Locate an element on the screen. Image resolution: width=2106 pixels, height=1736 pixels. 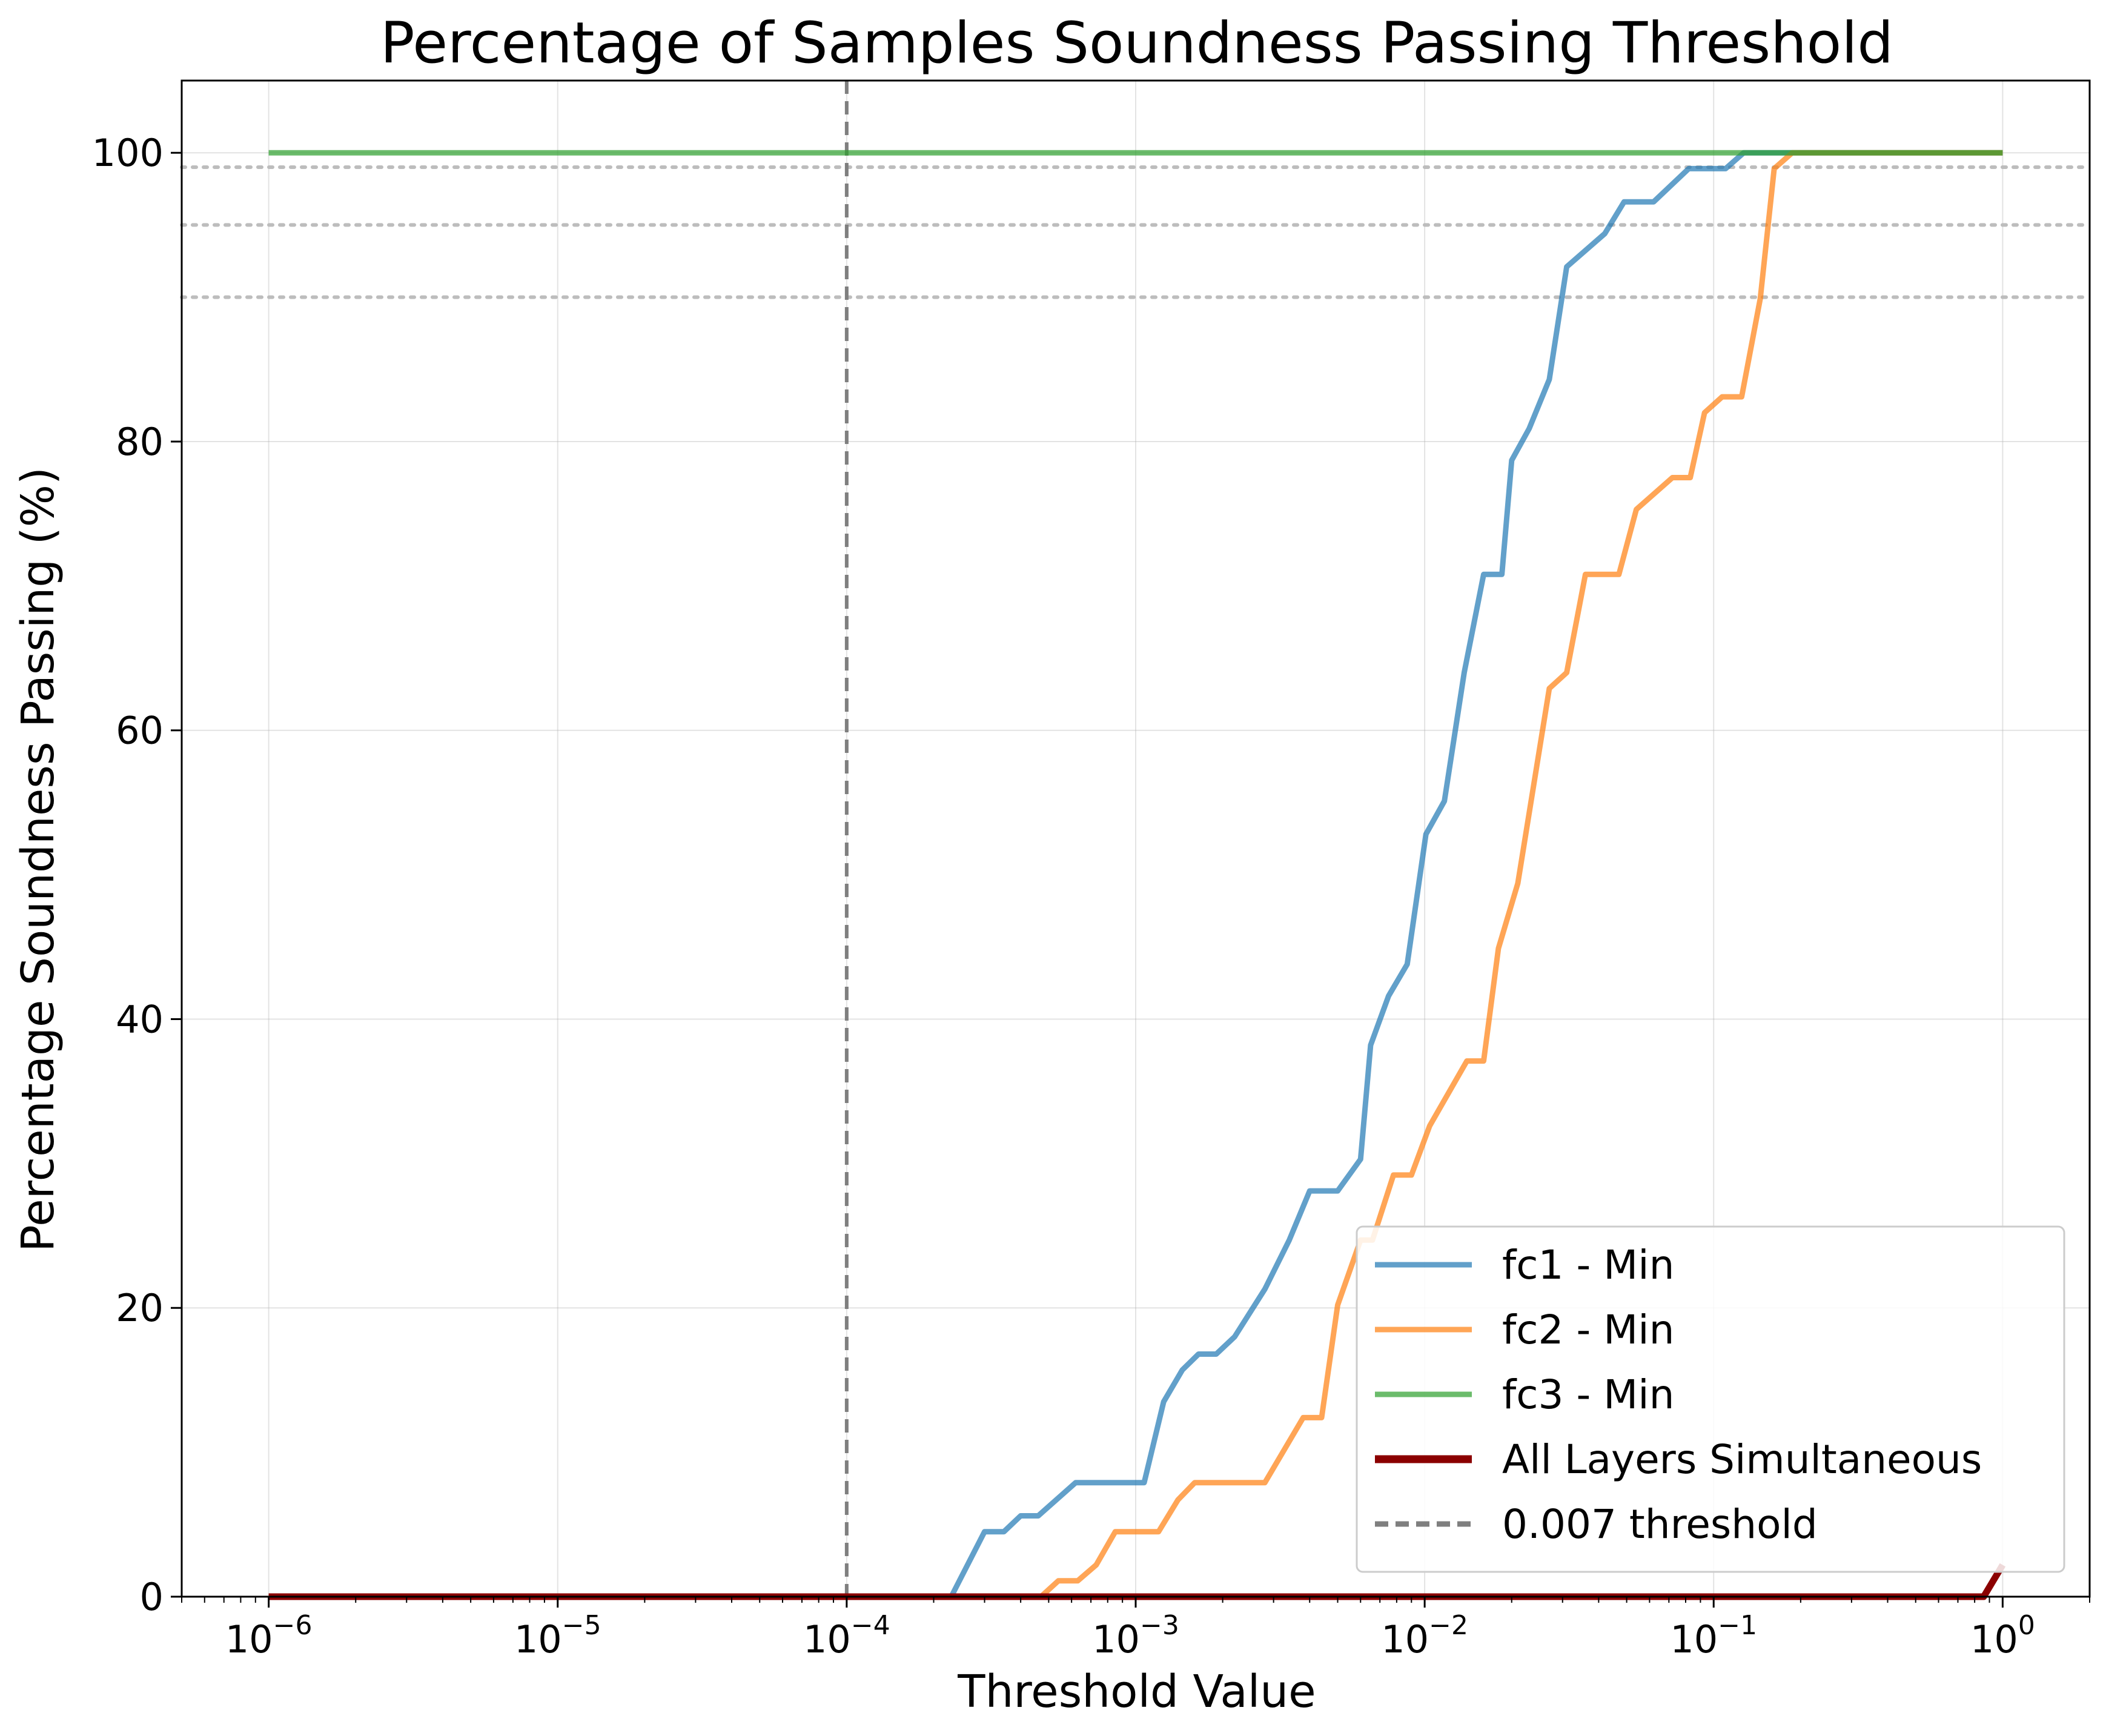
legend-box is located at coordinates (1710, 1399).